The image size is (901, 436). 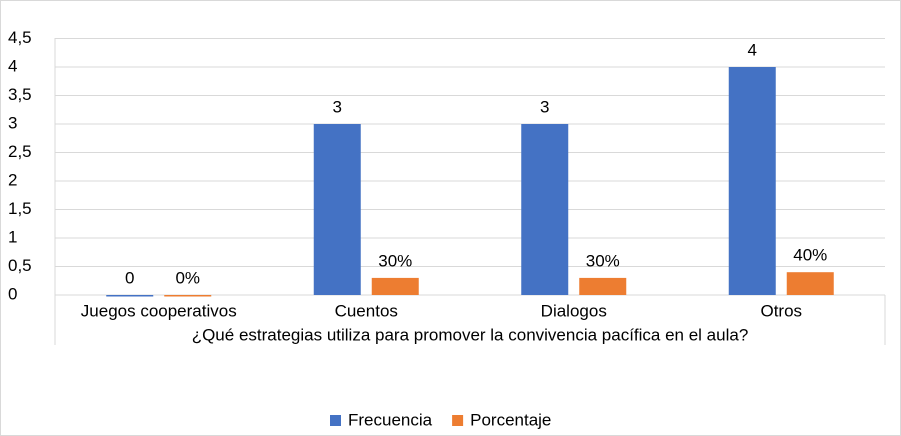 I want to click on data-label: 0, so click(x=129, y=277).